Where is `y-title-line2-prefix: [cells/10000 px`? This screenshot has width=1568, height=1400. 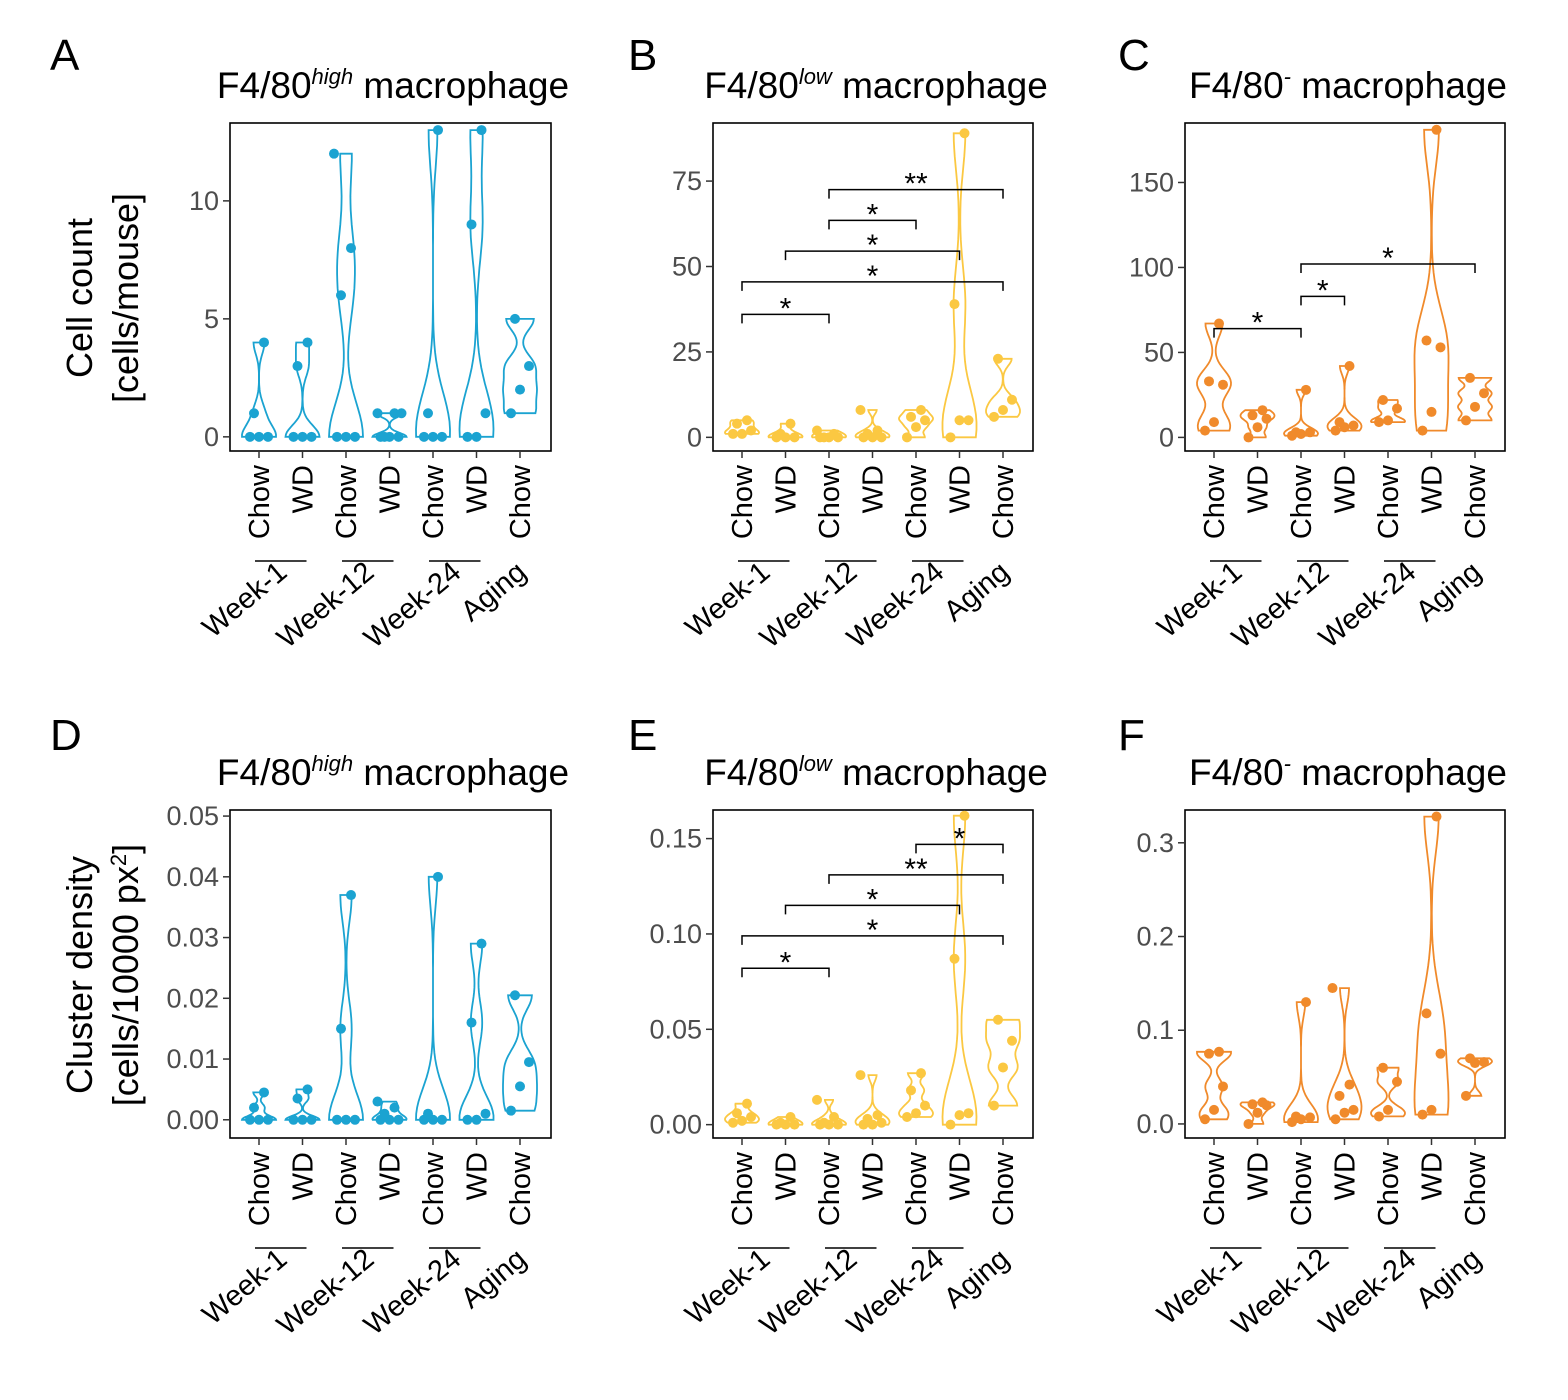 y-title-line2-prefix: [cells/10000 px is located at coordinates (125, 986).